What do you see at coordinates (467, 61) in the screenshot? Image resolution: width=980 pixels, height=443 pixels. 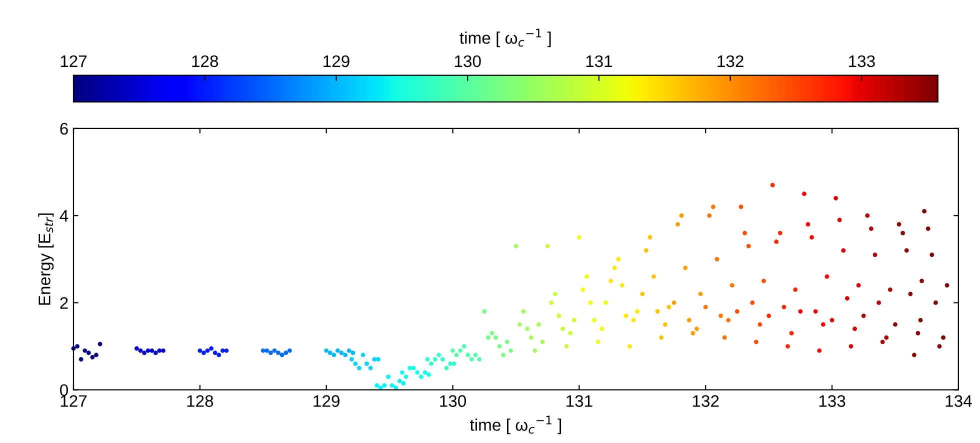 I see `color-bar-label: 130` at bounding box center [467, 61].